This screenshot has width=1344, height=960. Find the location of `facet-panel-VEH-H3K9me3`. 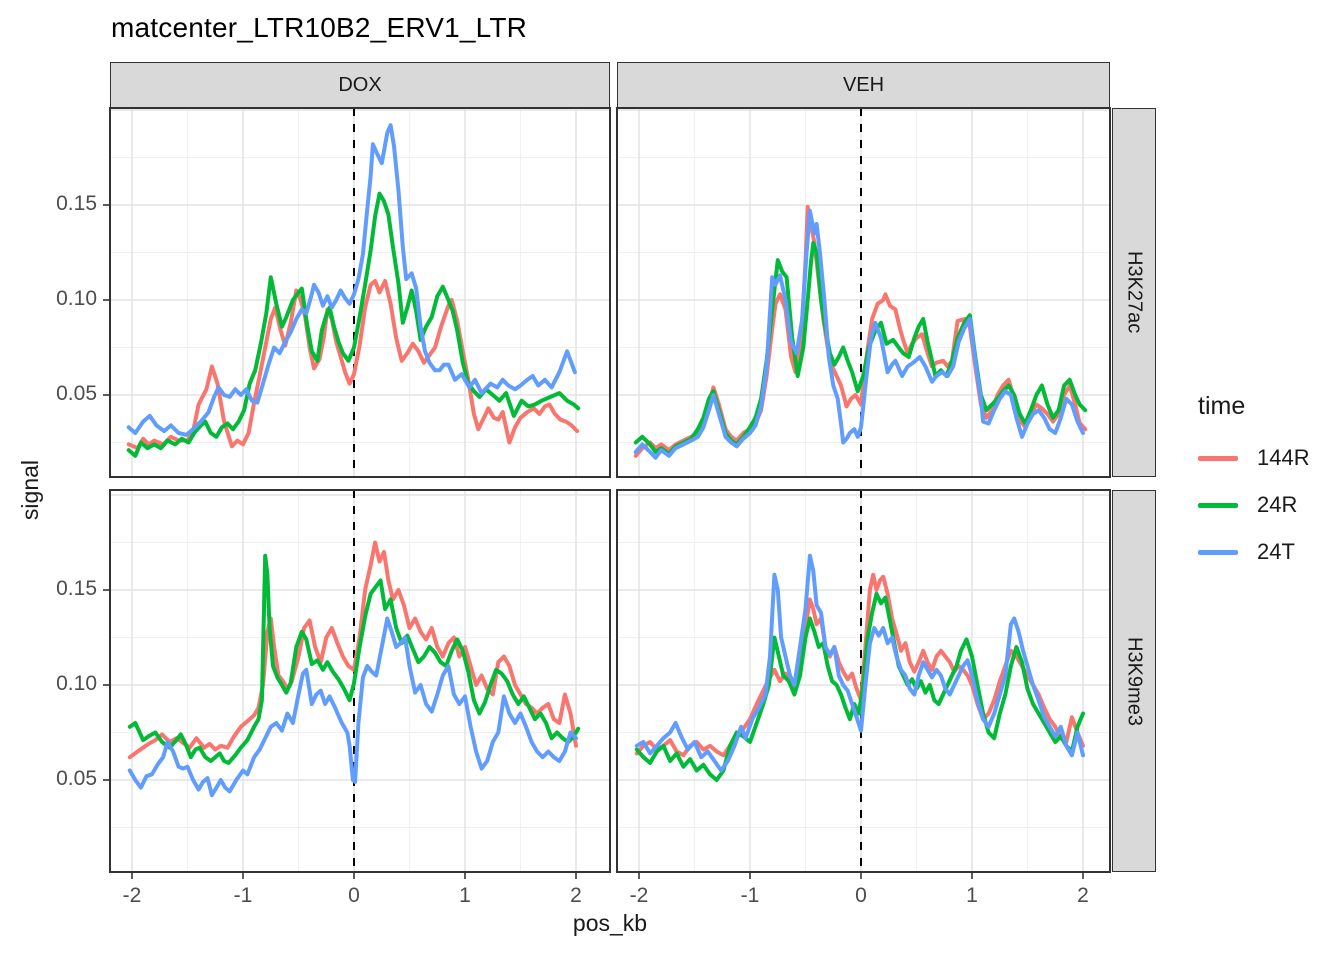

facet-panel-VEH-H3K9me3 is located at coordinates (863, 681).